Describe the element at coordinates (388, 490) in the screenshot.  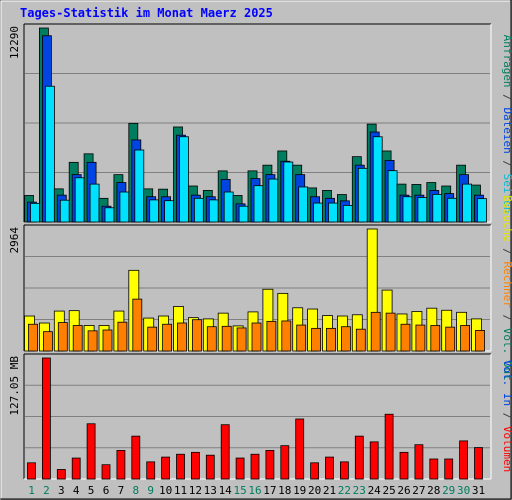
I see `x-tick-label-day-25: 25` at that location.